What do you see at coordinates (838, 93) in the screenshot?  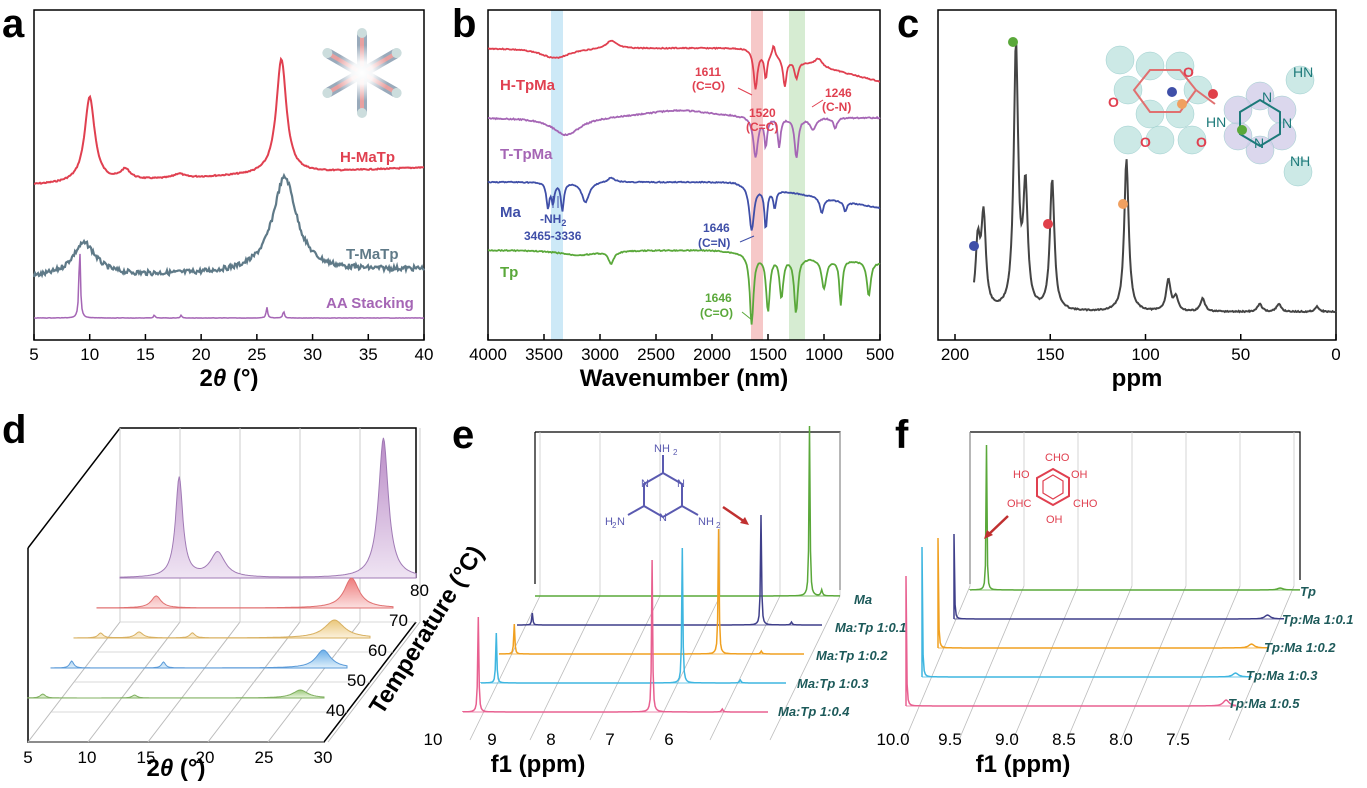 I see `svg-text: 1246` at bounding box center [838, 93].